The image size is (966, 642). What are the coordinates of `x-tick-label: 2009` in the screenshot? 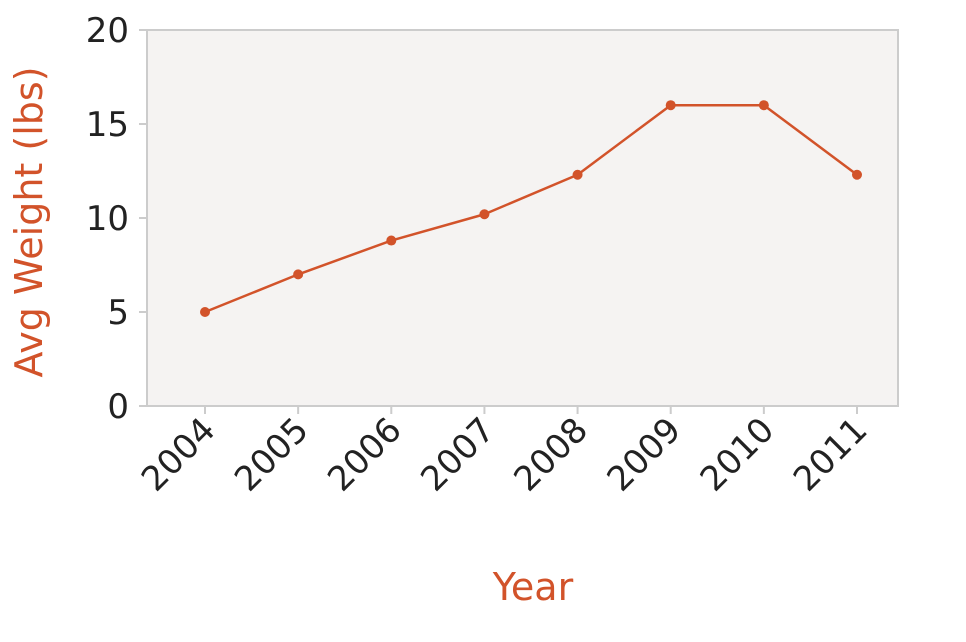 It's located at (644, 454).